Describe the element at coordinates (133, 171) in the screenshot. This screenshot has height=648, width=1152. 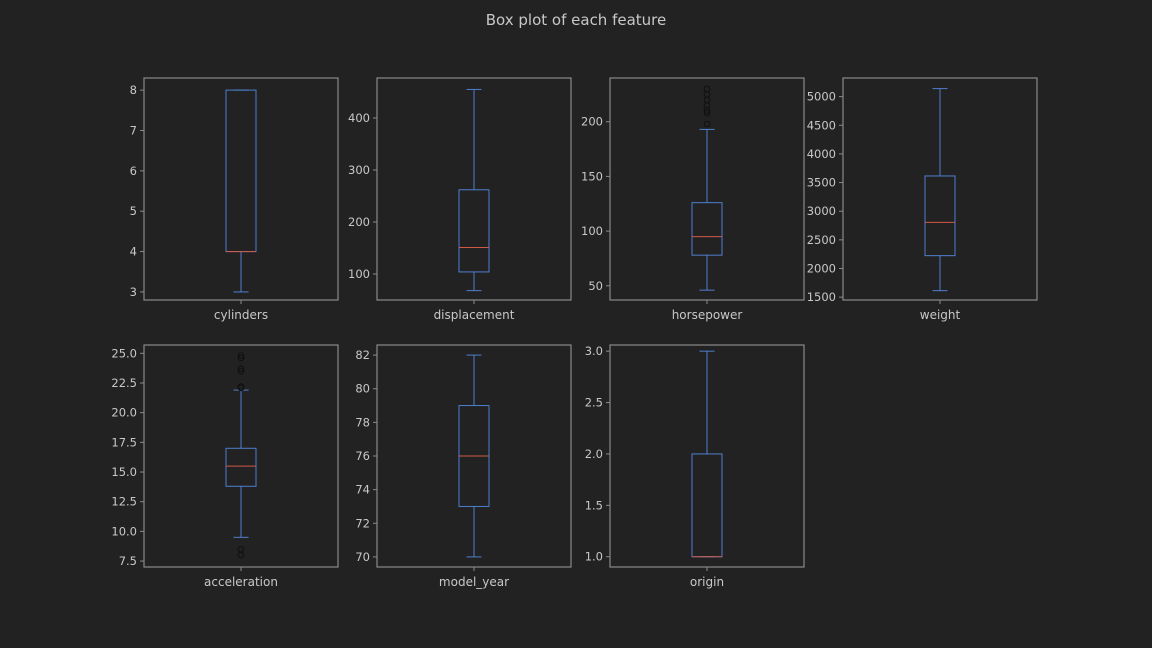
I see `y-tick-label: 6` at that location.